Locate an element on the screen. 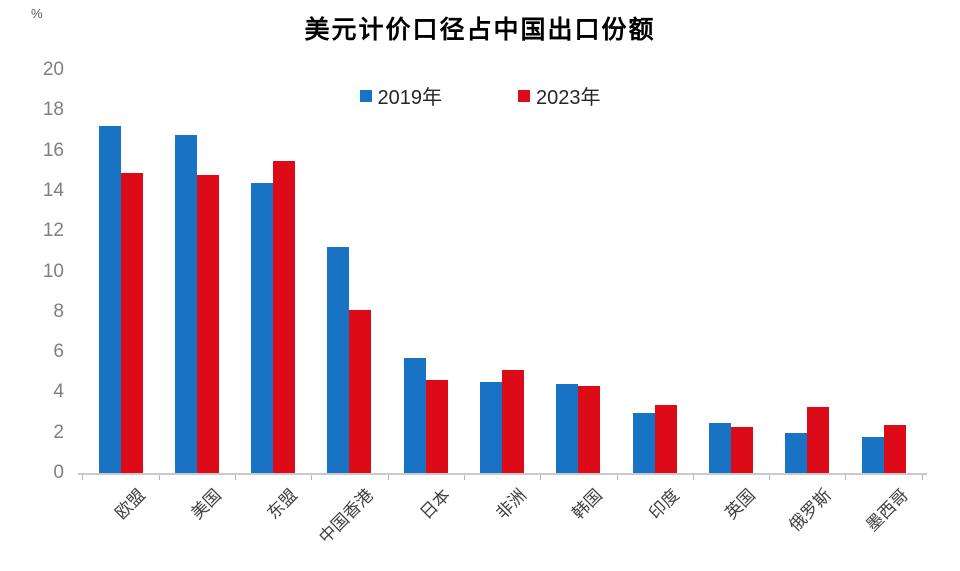 The height and width of the screenshot is (571, 960). legend-item-2023: 2023年 is located at coordinates (559, 95).